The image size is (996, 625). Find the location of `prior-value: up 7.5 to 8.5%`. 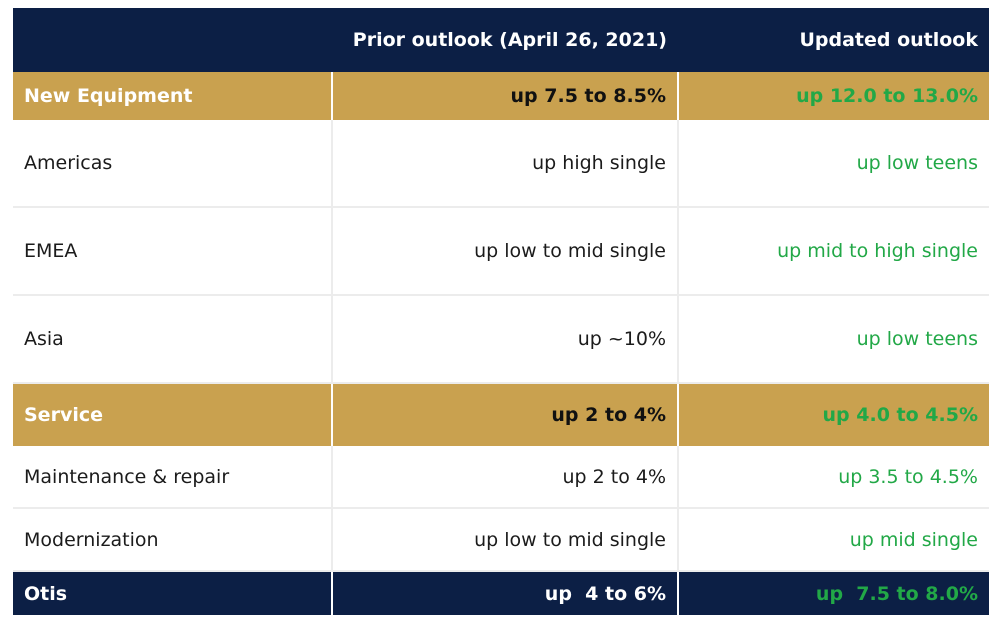

prior-value: up 7.5 to 8.5% is located at coordinates (504, 96).